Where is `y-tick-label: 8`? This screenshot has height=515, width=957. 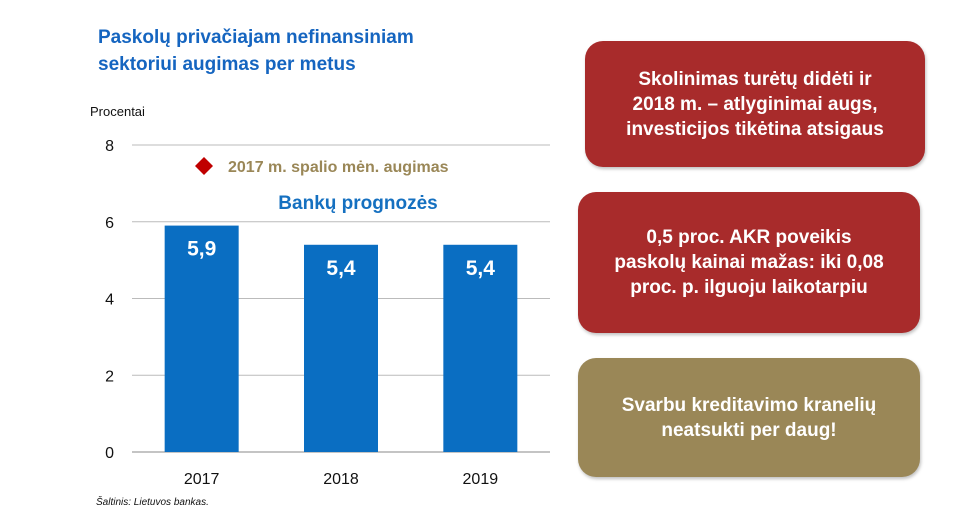
y-tick-label: 8 is located at coordinates (109, 146).